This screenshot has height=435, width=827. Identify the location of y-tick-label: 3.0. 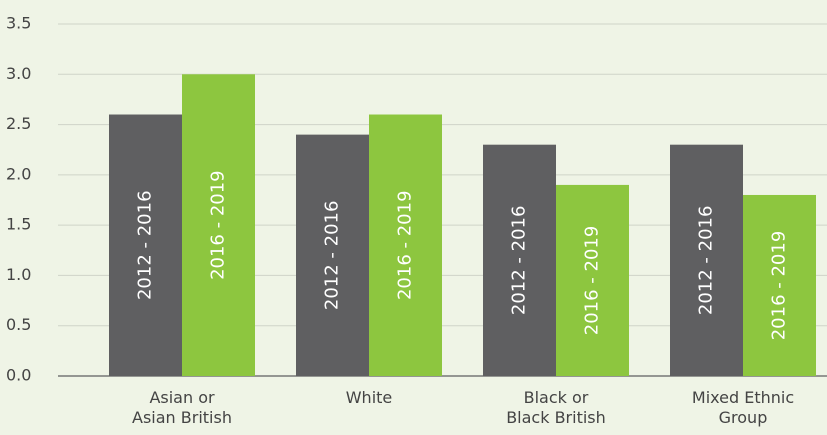
(18, 73).